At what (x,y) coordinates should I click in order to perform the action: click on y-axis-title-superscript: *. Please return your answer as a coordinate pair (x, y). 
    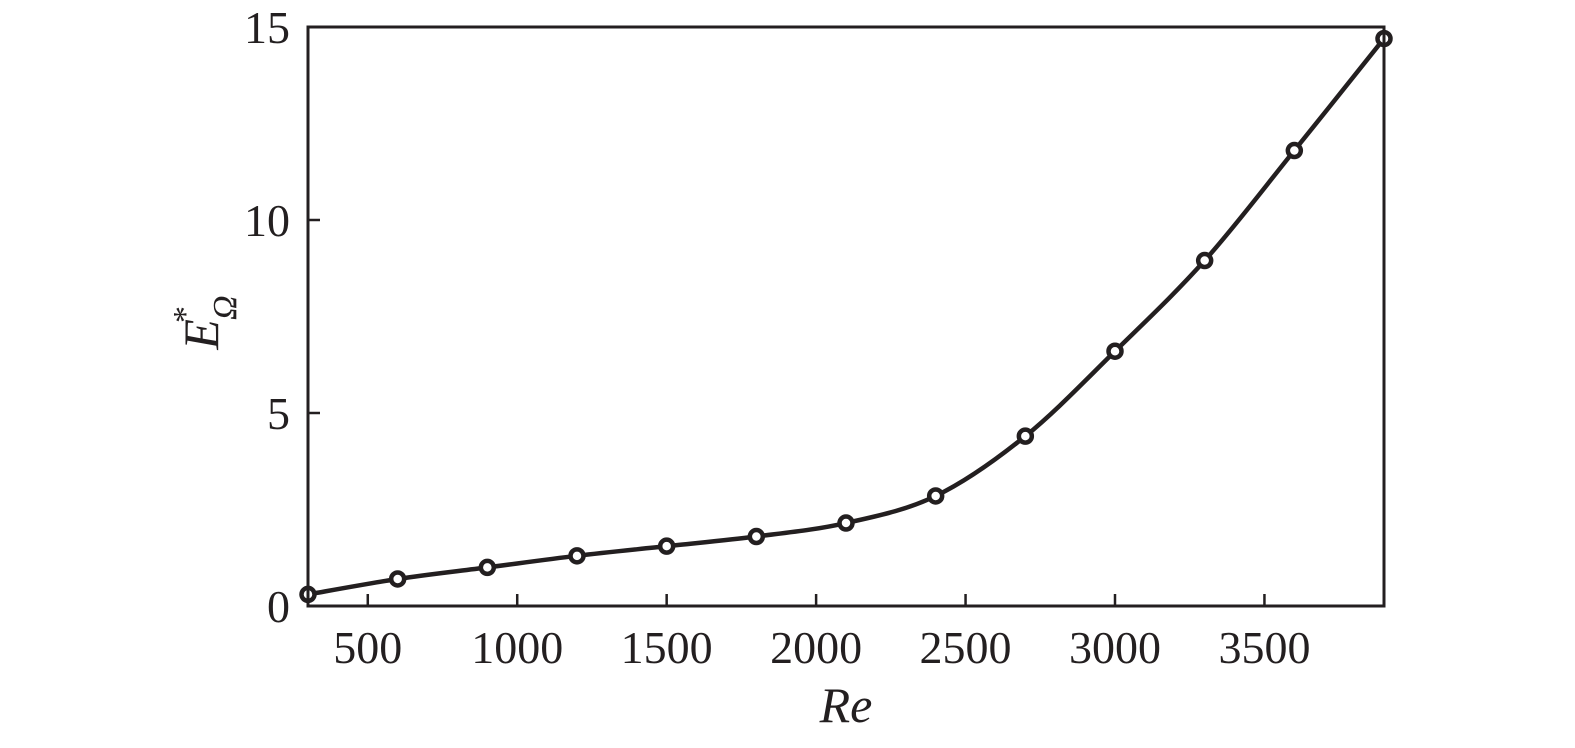
    Looking at the image, I should click on (185, 314).